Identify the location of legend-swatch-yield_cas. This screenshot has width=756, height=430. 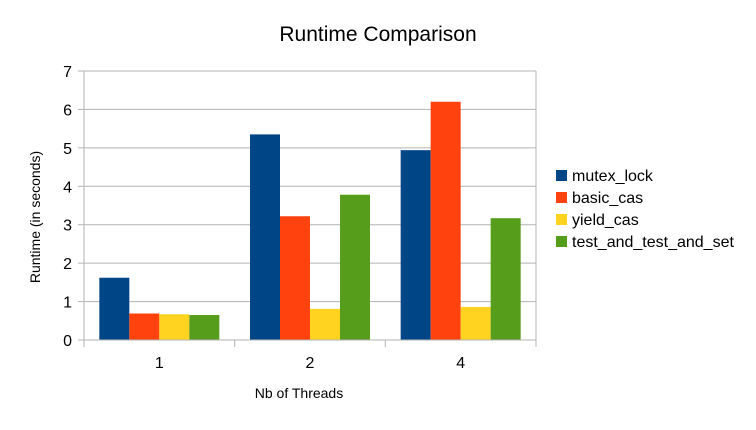
(561, 219).